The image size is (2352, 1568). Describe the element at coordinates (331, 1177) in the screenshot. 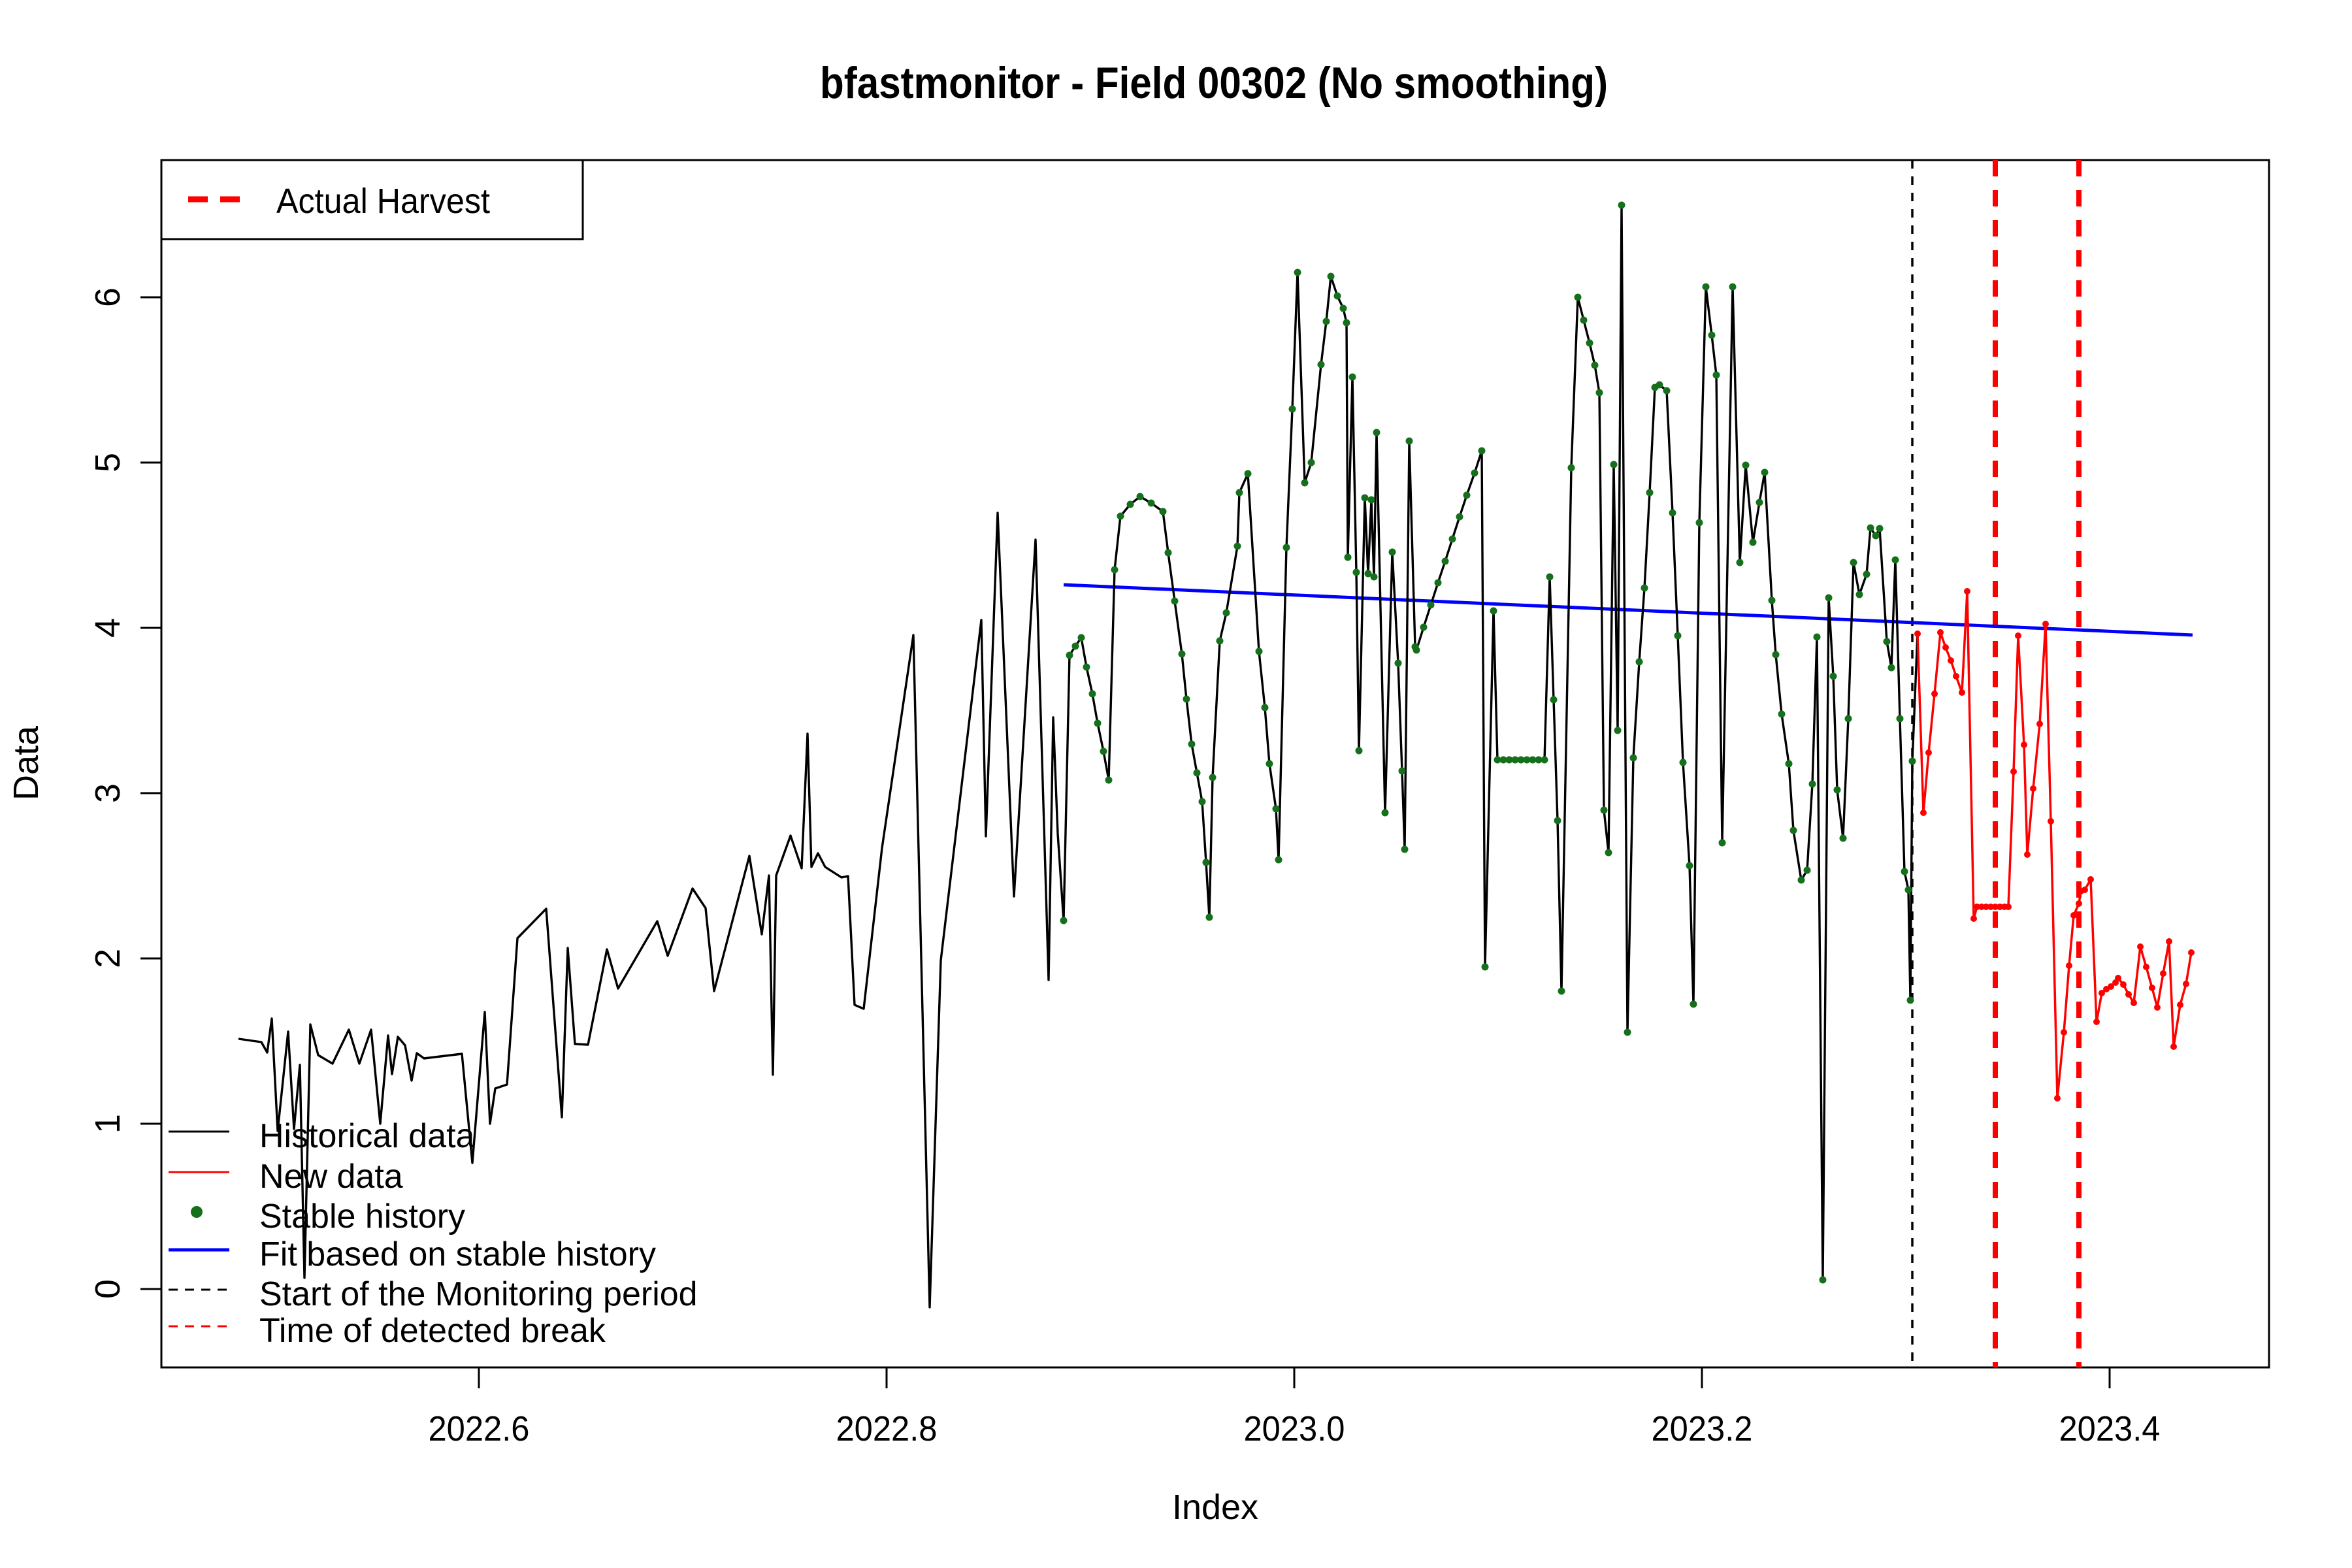

I see `svg-text: New data` at that location.